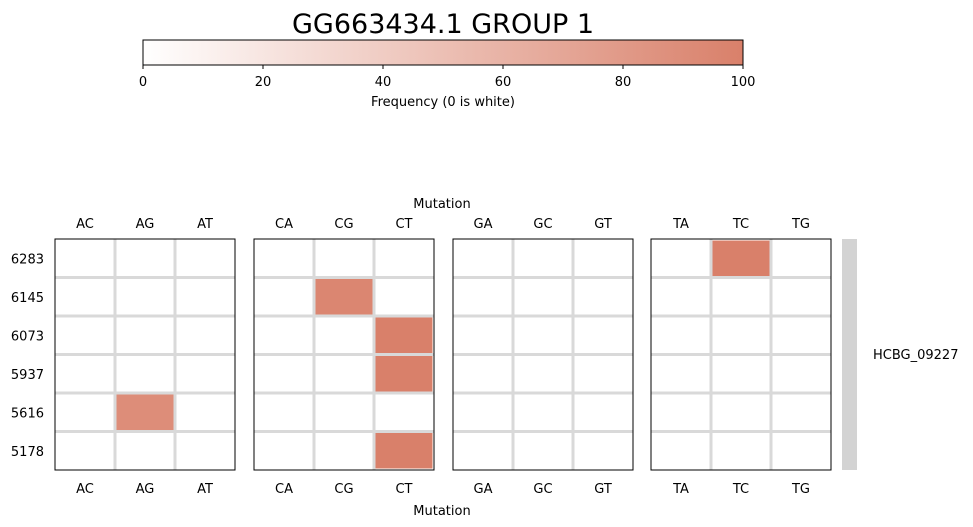 This screenshot has width=973, height=527. What do you see at coordinates (441, 204) in the screenshot?
I see `x-axis-label-top: Mutation` at bounding box center [441, 204].